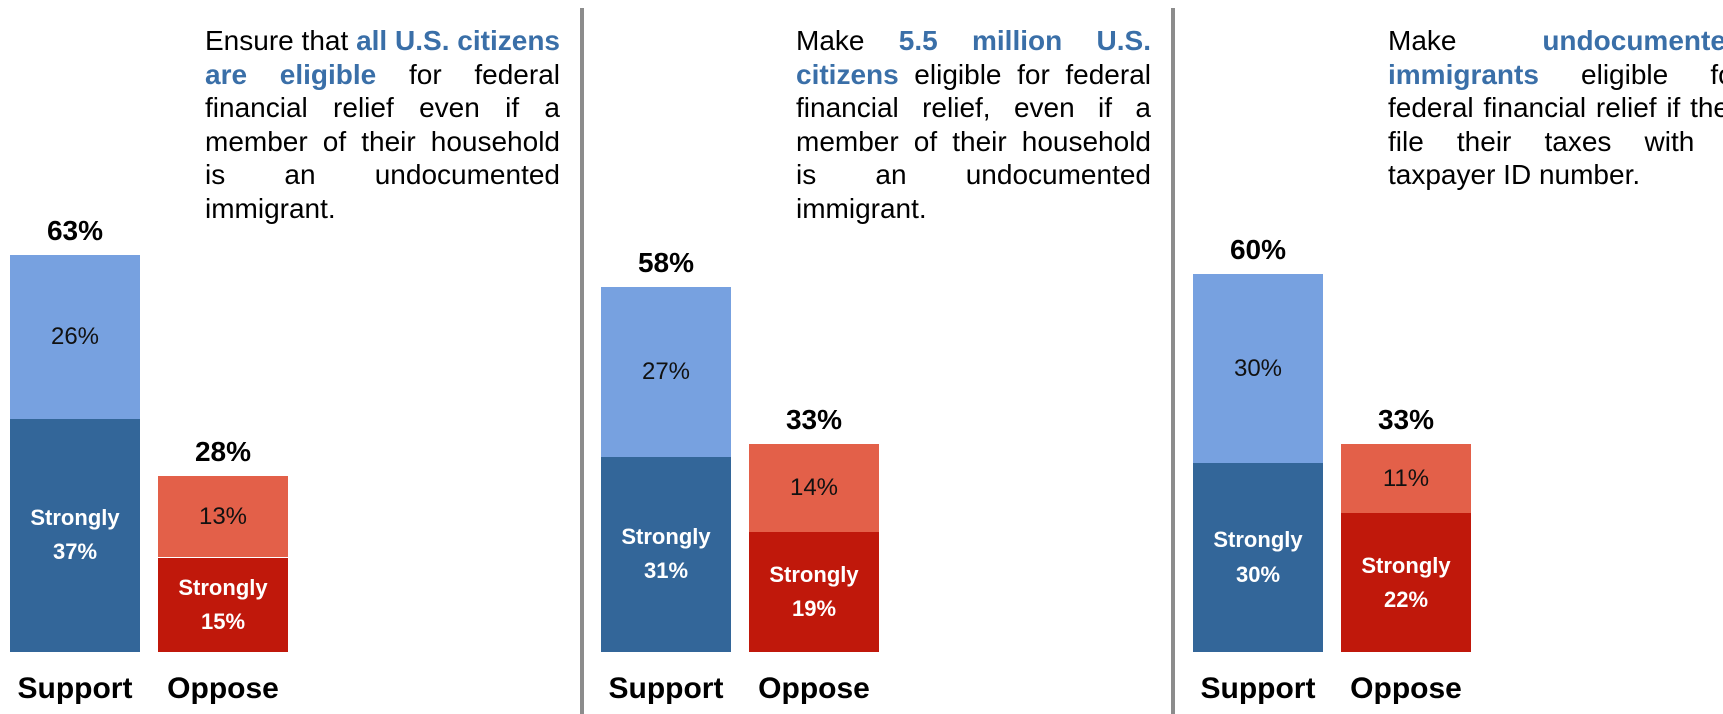  I want to click on bar-oppose-strongly: Strongly 22%, so click(1406, 582).